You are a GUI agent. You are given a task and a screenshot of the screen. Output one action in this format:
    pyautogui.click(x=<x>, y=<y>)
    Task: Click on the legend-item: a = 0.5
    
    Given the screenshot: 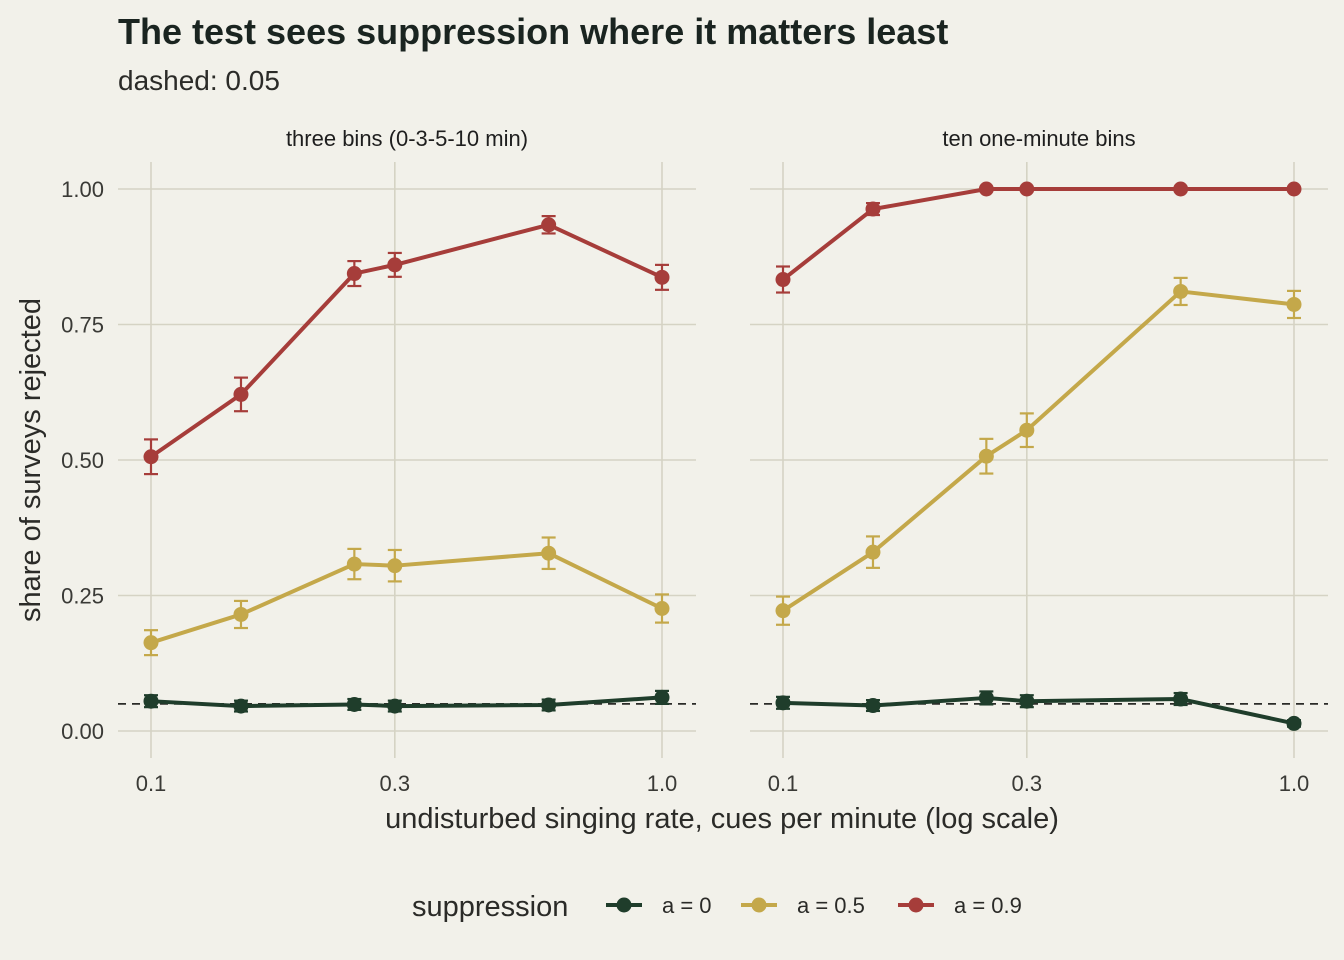 What is the action you would take?
    pyautogui.click(x=803, y=905)
    